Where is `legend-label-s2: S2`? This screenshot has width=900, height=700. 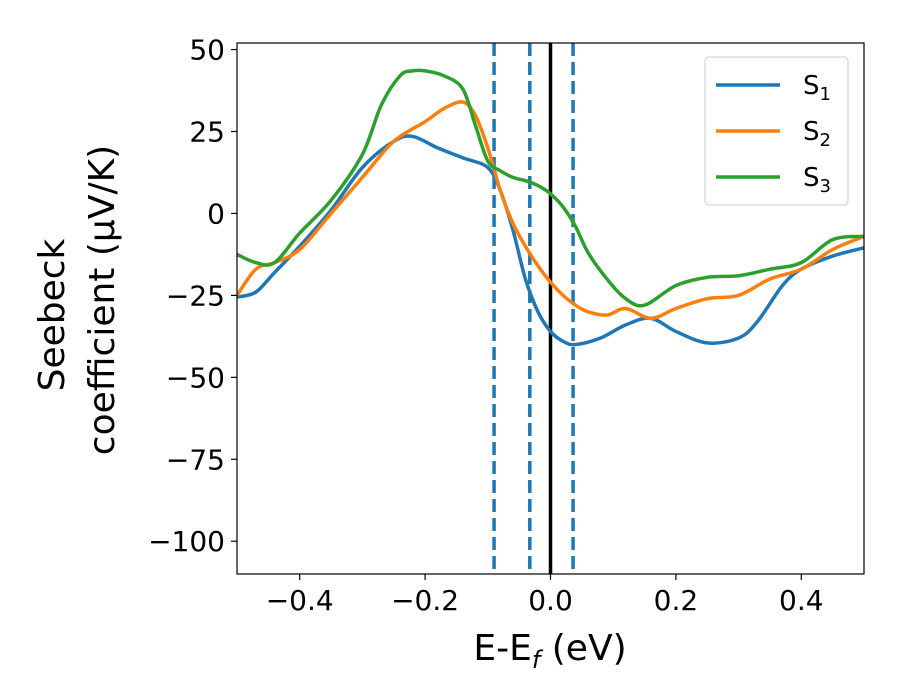
legend-label-s2: S2 is located at coordinates (817, 134).